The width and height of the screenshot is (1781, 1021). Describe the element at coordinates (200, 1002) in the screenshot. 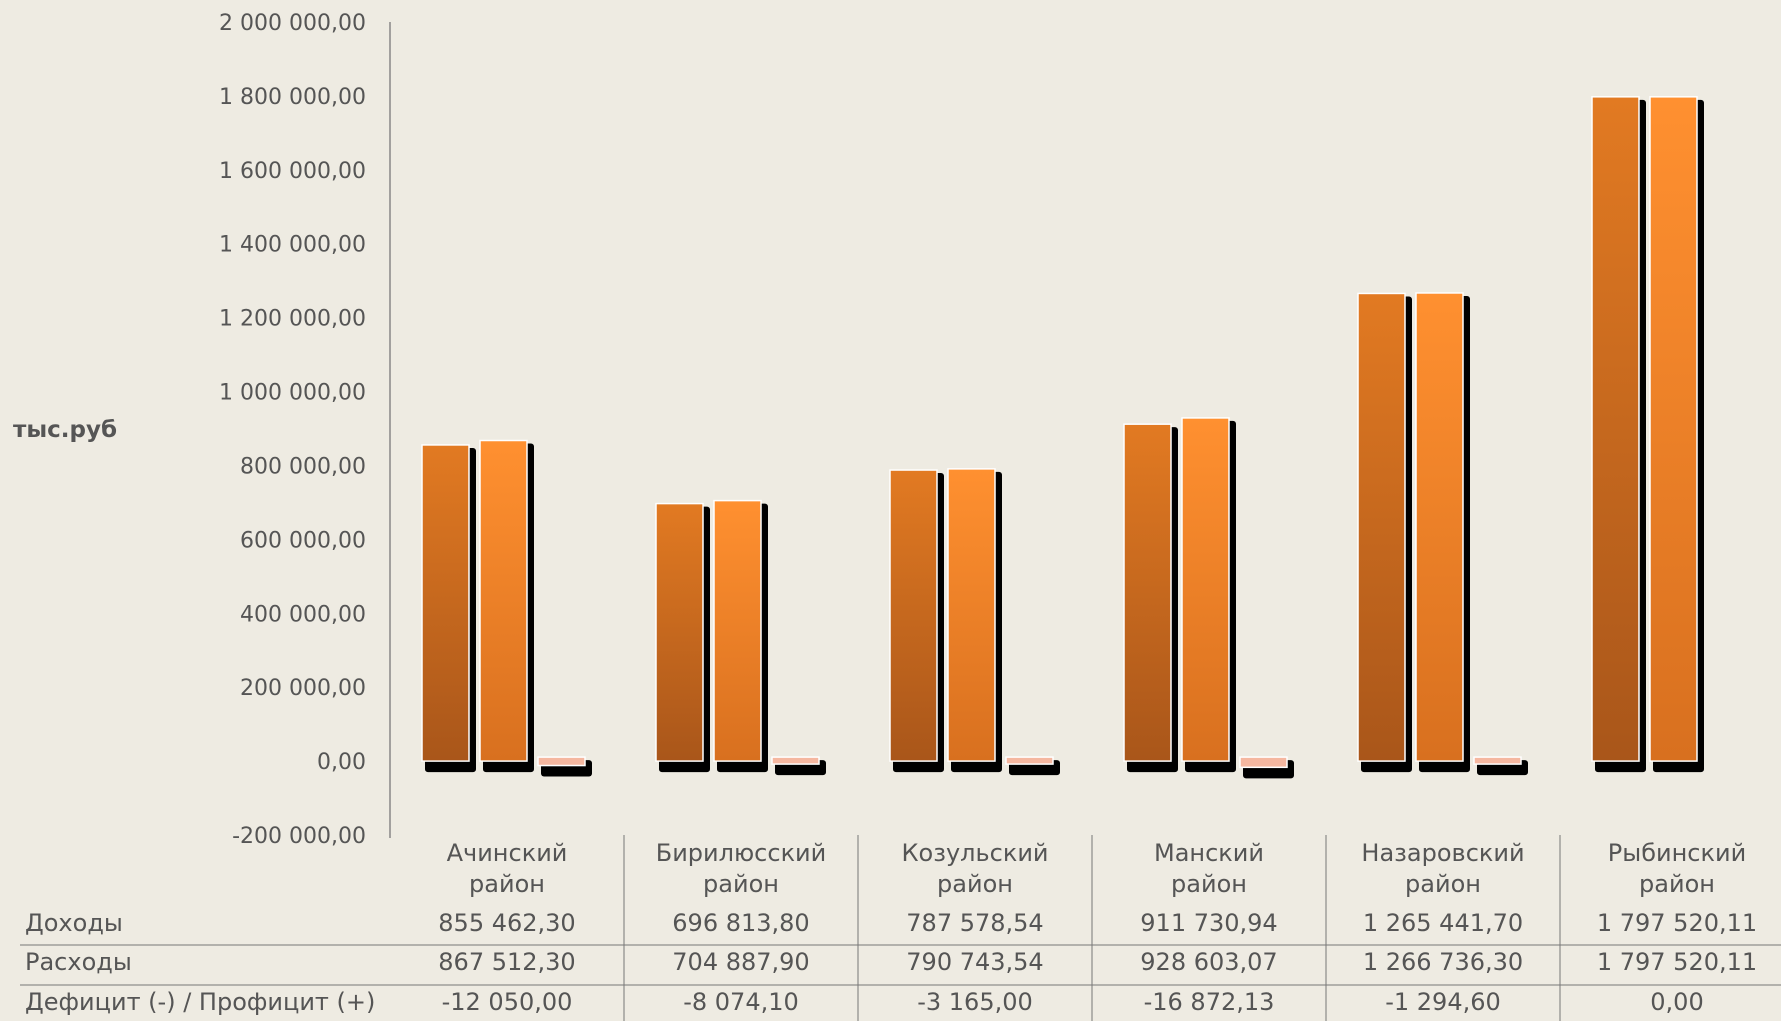

I see `table-row-label: Дефицит (-) / Профицит (+)` at that location.